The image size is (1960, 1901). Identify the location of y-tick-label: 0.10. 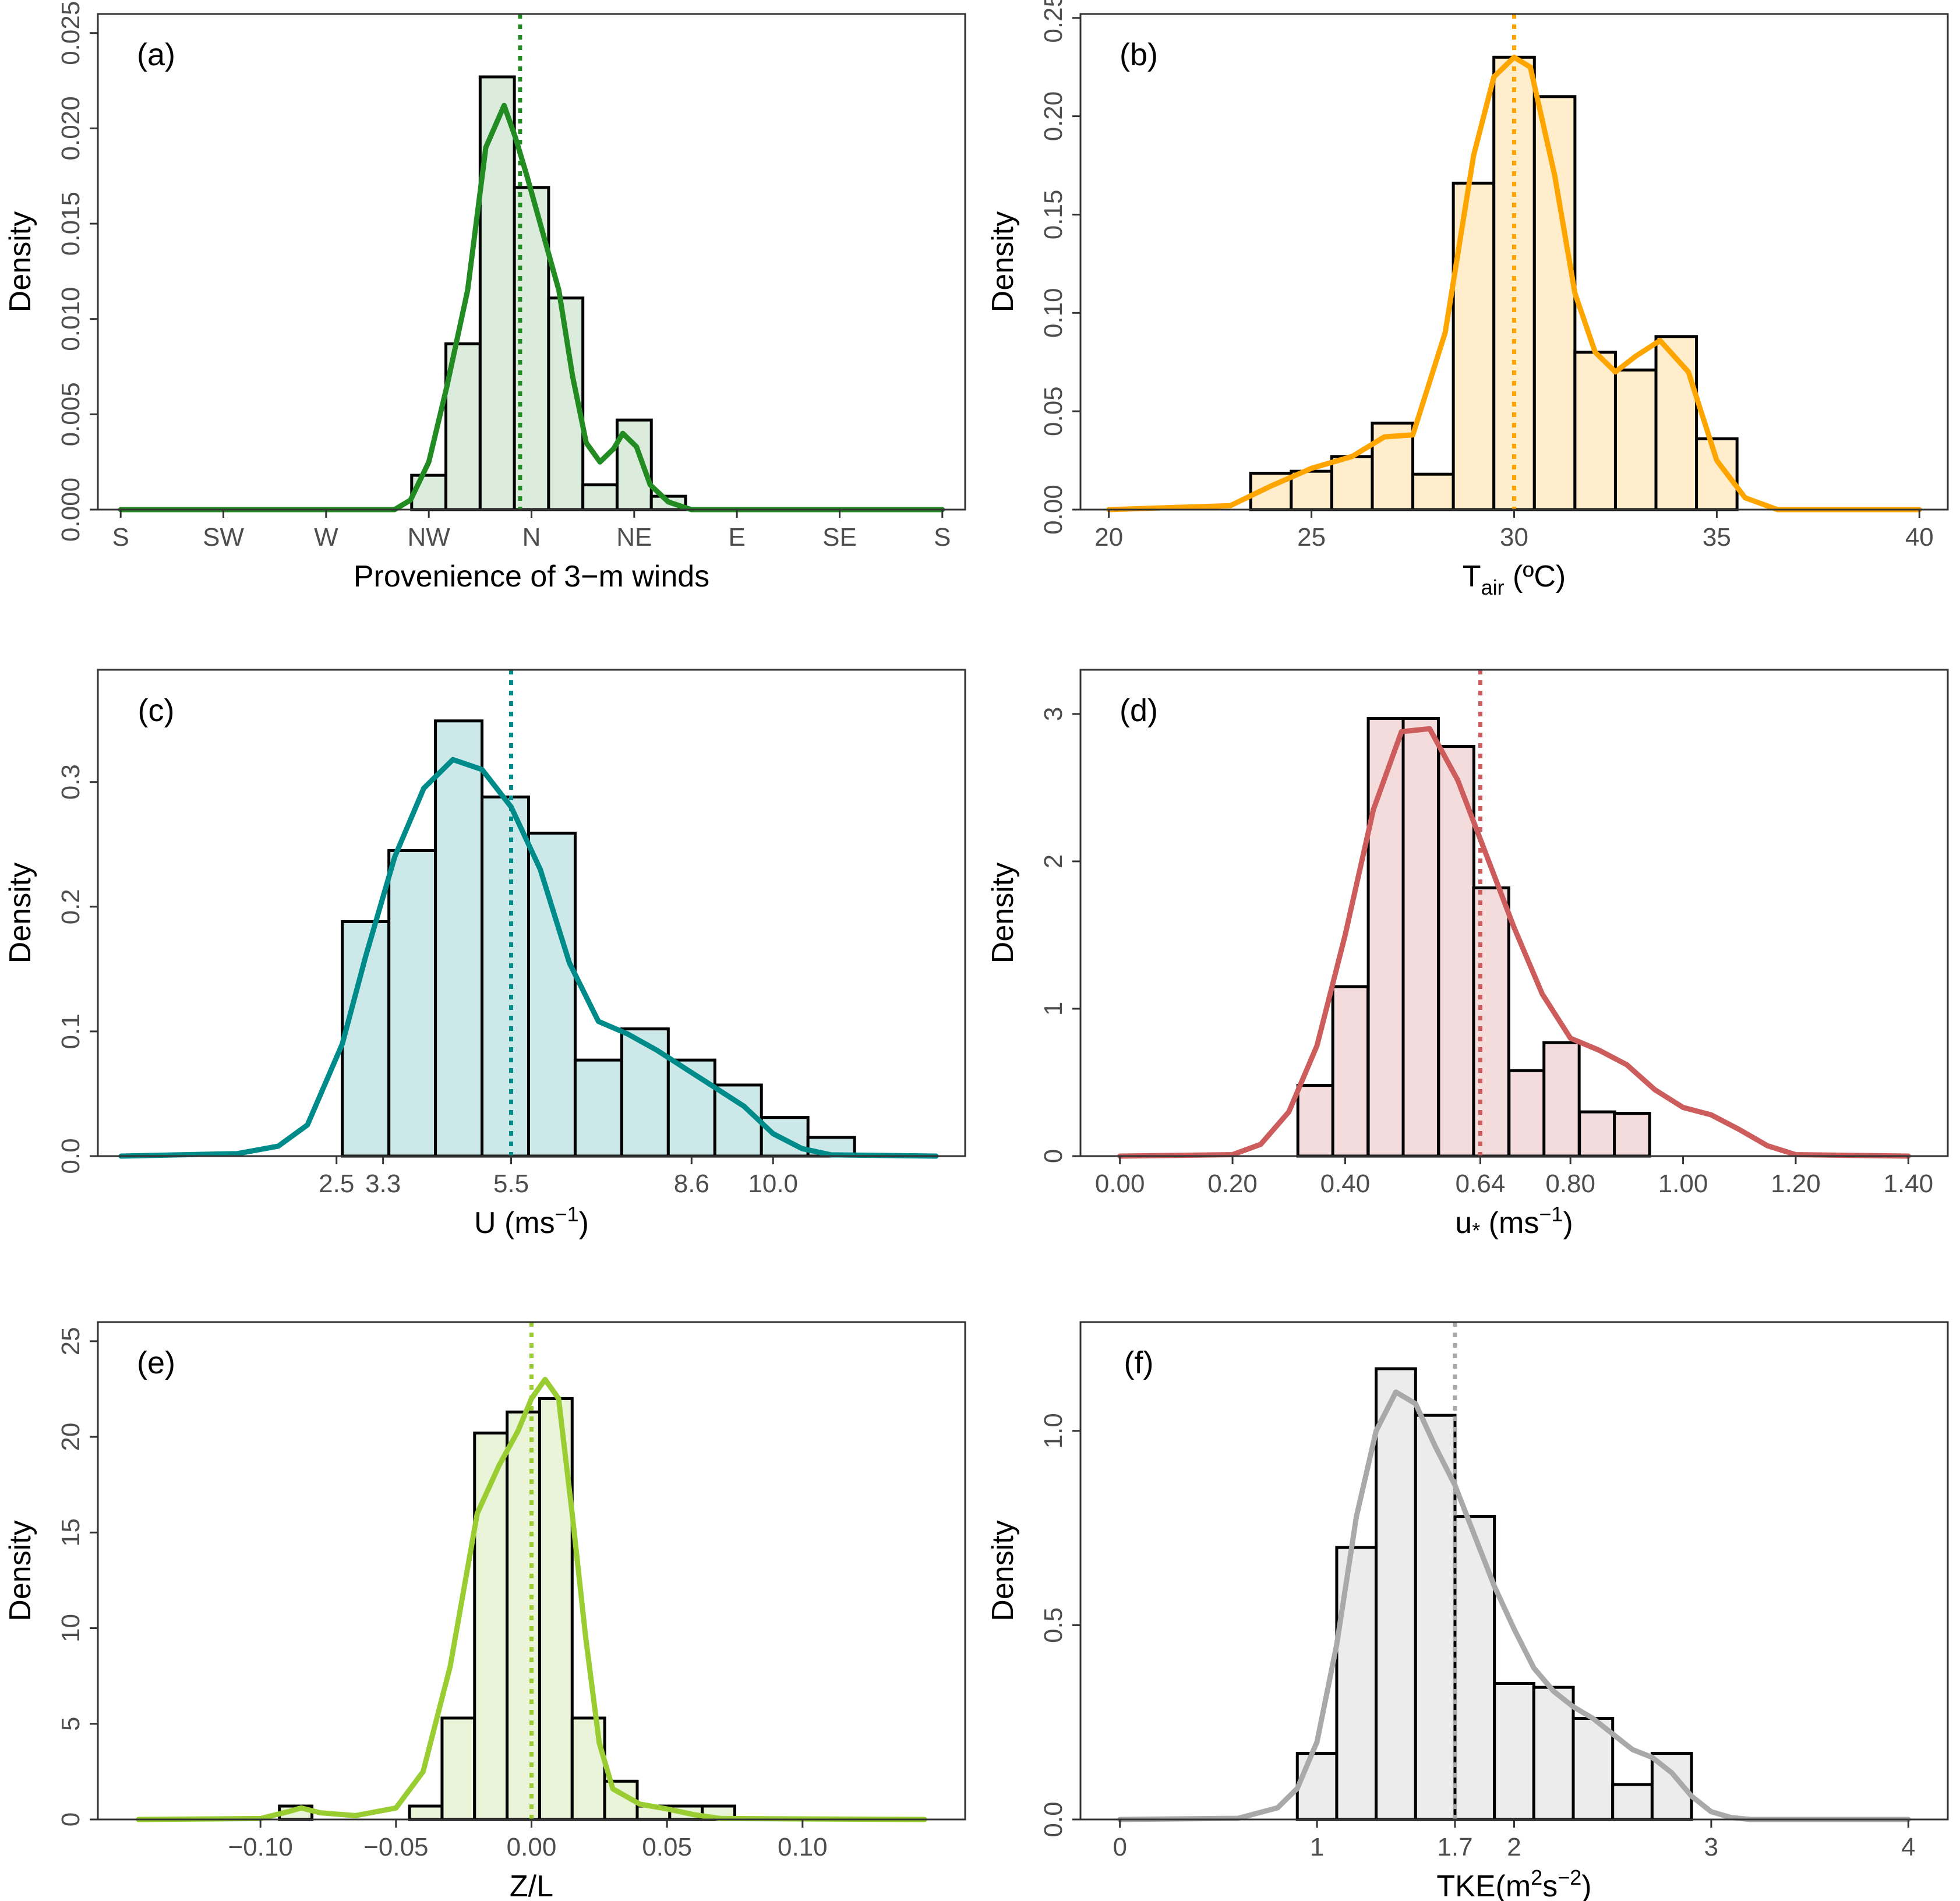
(1053, 313).